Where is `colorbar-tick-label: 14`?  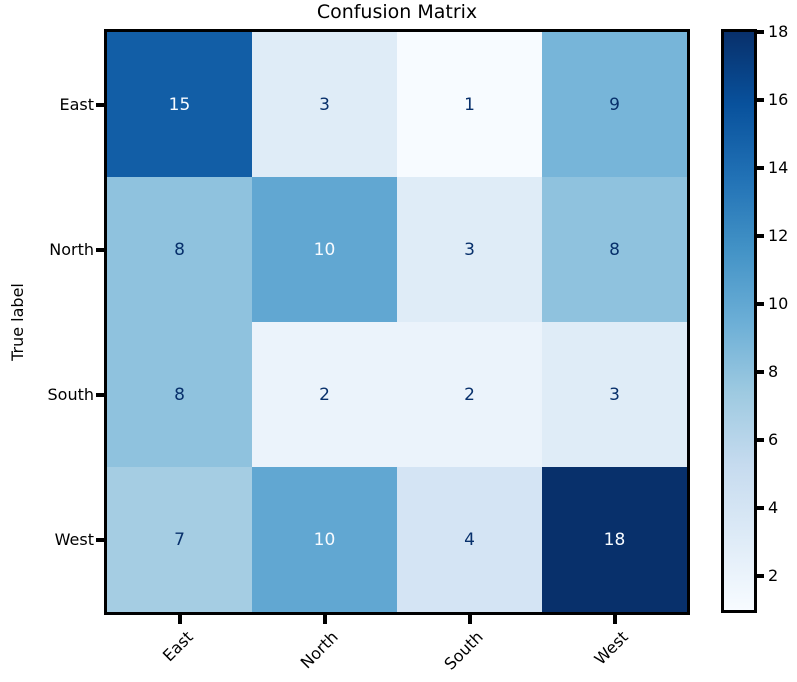
colorbar-tick-label: 14 is located at coordinates (778, 167).